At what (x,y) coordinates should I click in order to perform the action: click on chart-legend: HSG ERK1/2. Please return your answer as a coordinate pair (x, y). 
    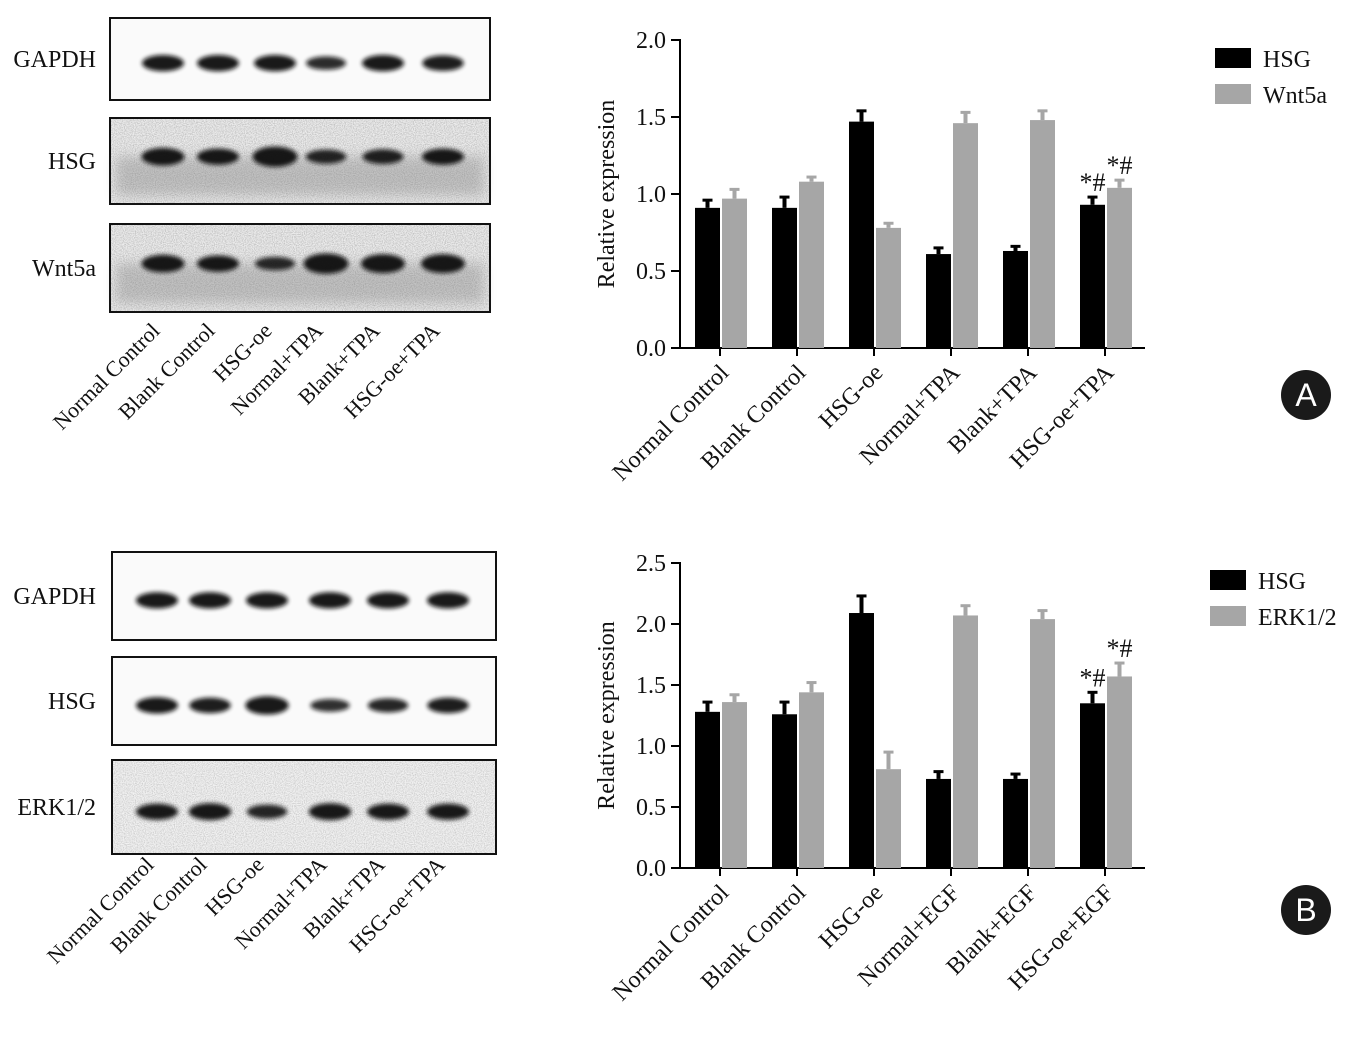
    Looking at the image, I should click on (1273, 600).